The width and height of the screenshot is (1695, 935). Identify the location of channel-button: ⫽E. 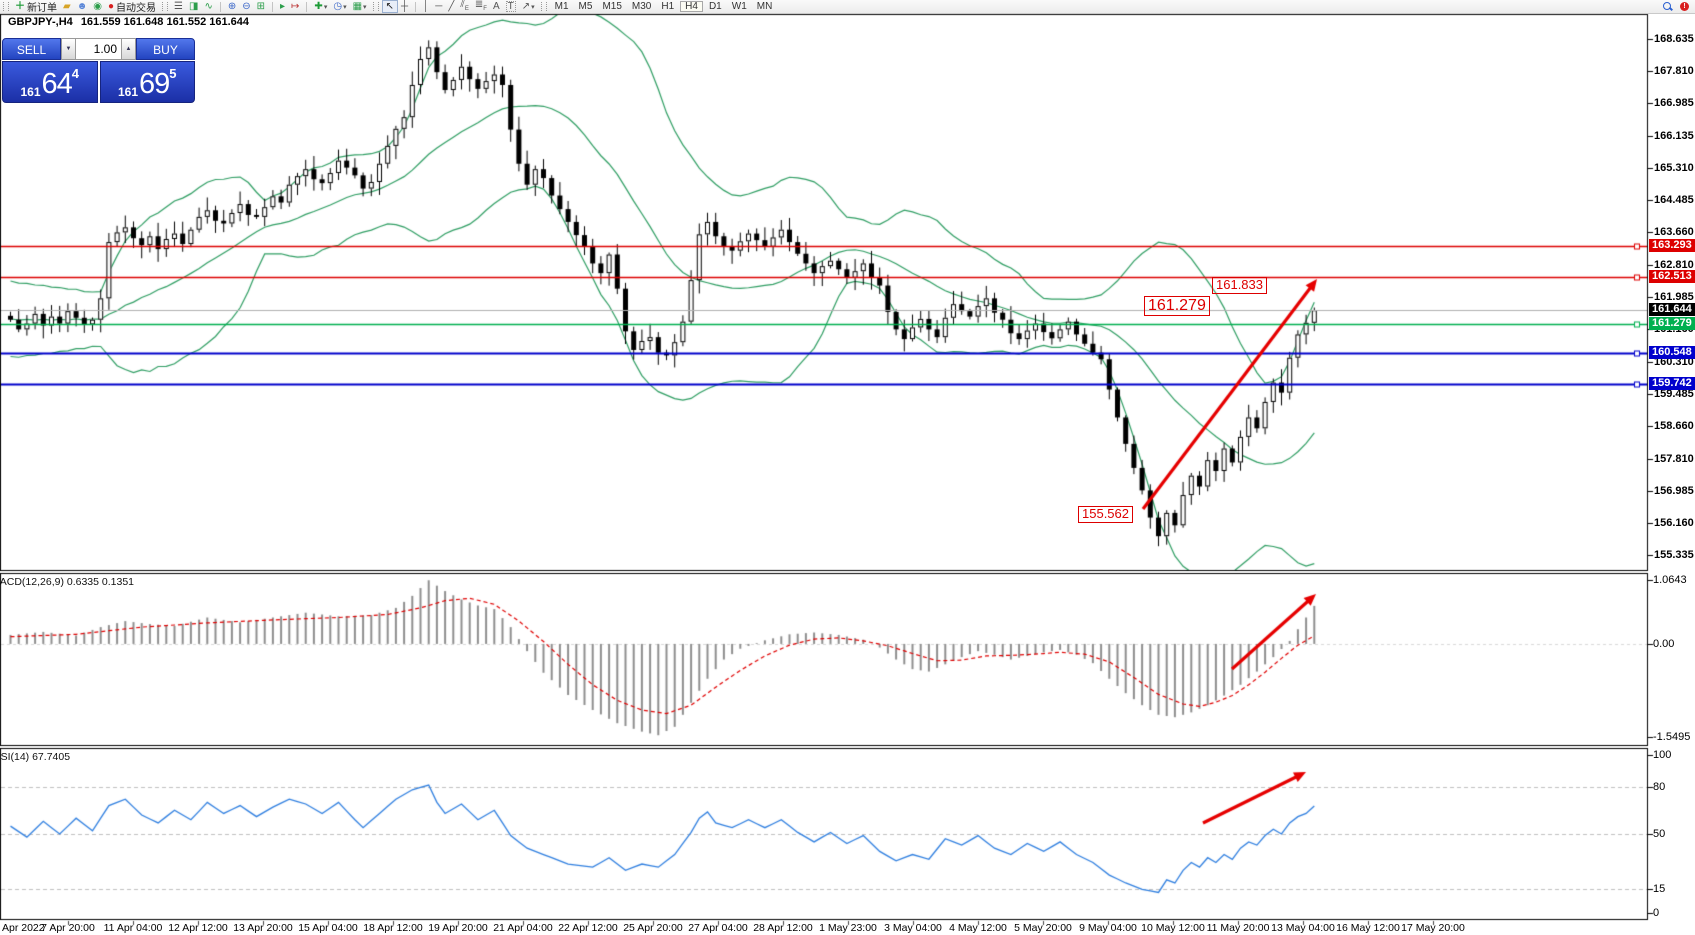
(464, 6).